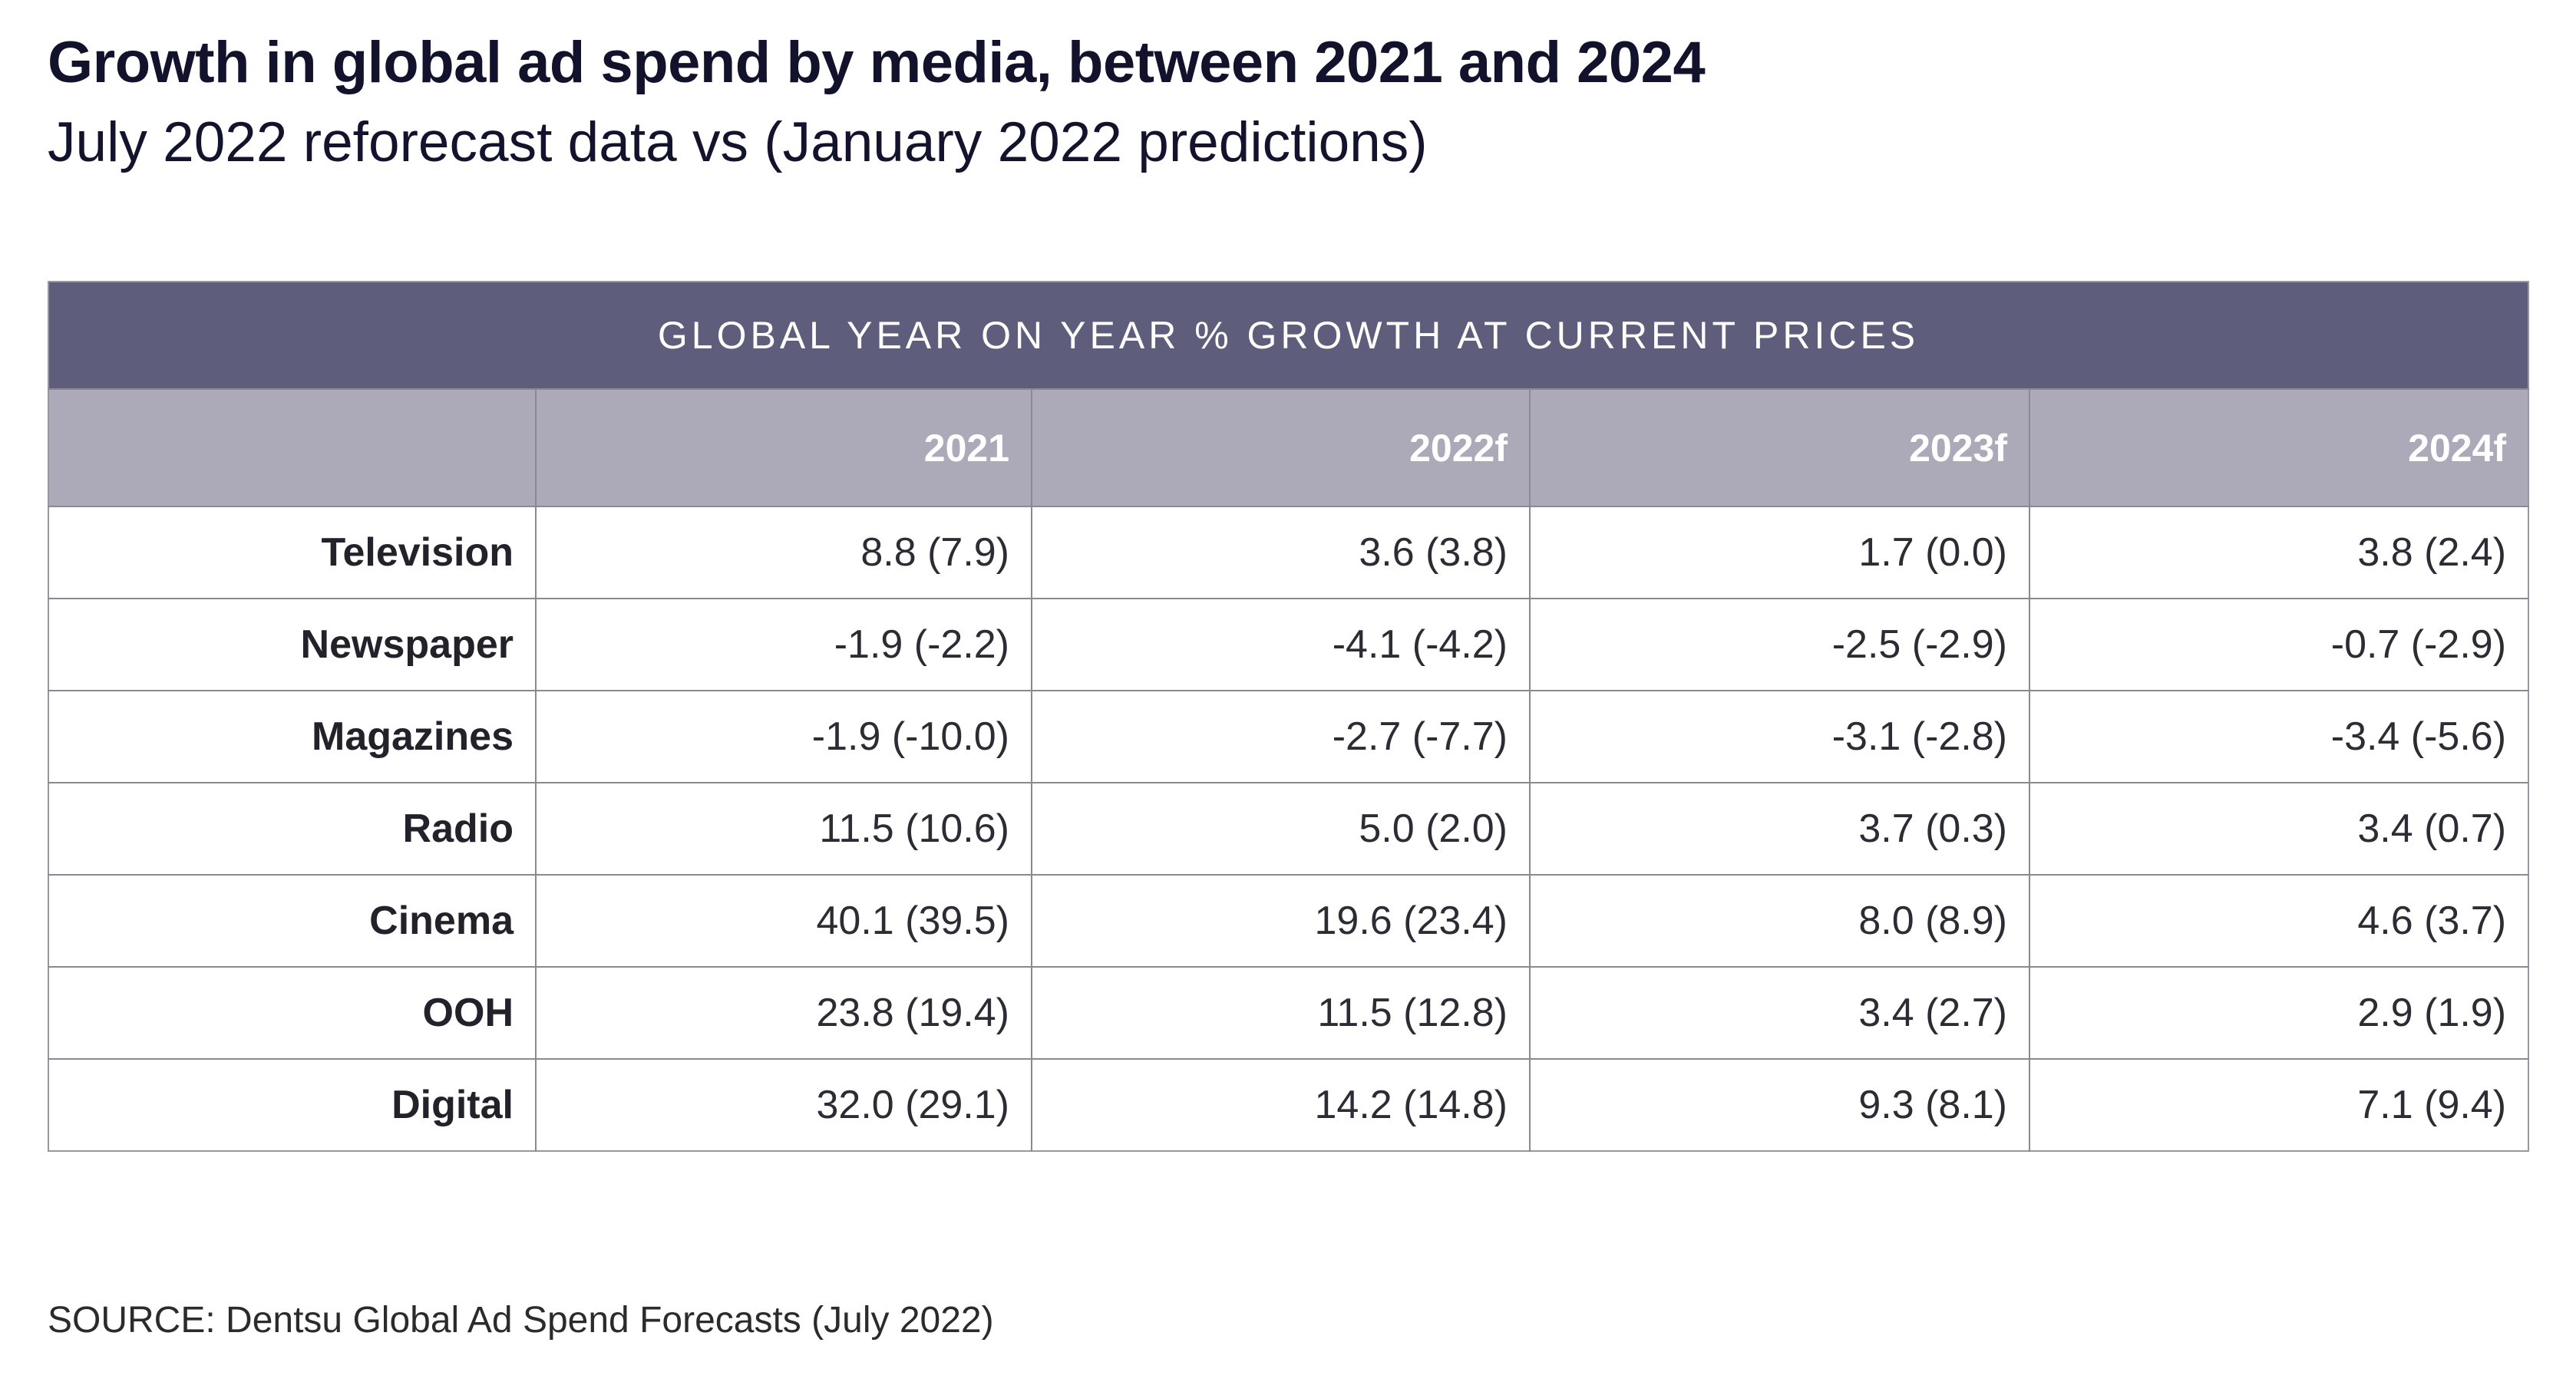  What do you see at coordinates (1779, 552) in the screenshot?
I see `value-cell: 1.7 (0.0)` at bounding box center [1779, 552].